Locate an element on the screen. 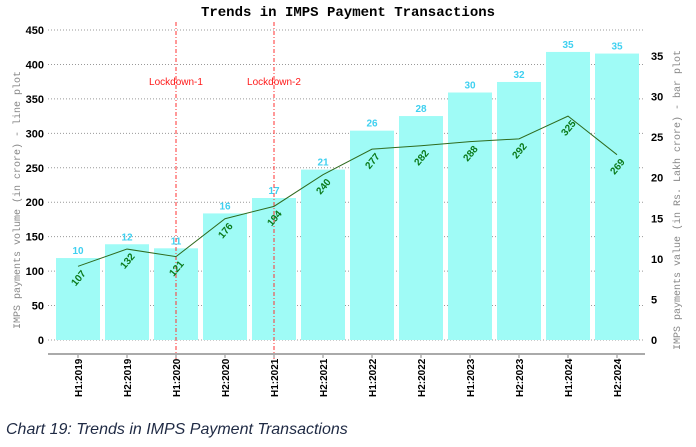 The width and height of the screenshot is (696, 447). x-tick-label: H1:2023 is located at coordinates (471, 377).